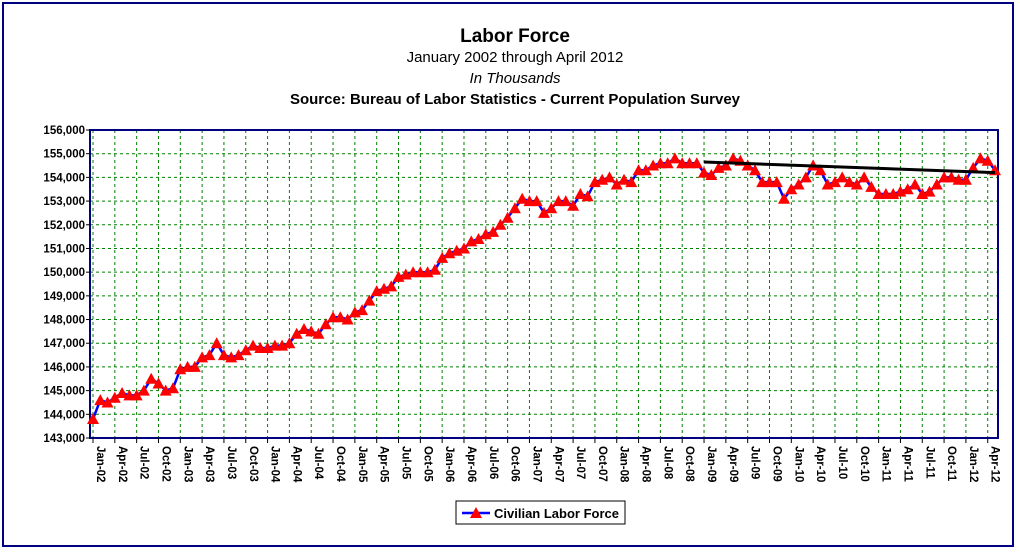 Image resolution: width=1020 pixels, height=553 pixels. I want to click on x-tick-label: Jan-12, so click(973, 464).